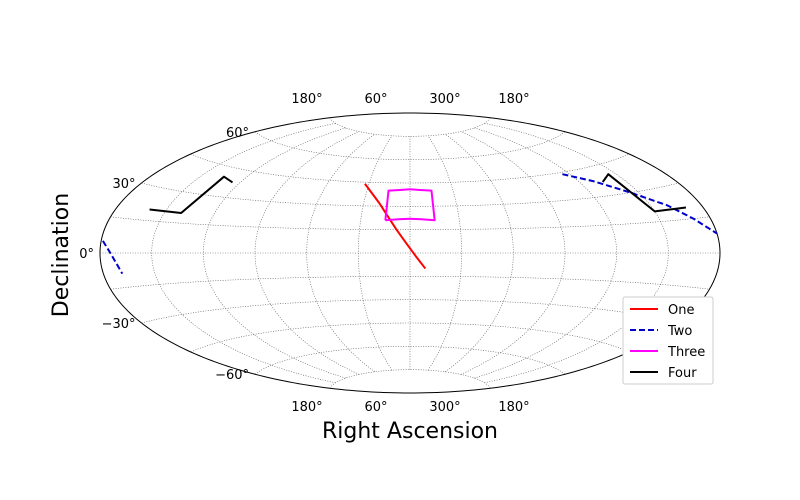  What do you see at coordinates (410, 431) in the screenshot?
I see `x-axis-label: Right Ascension` at bounding box center [410, 431].